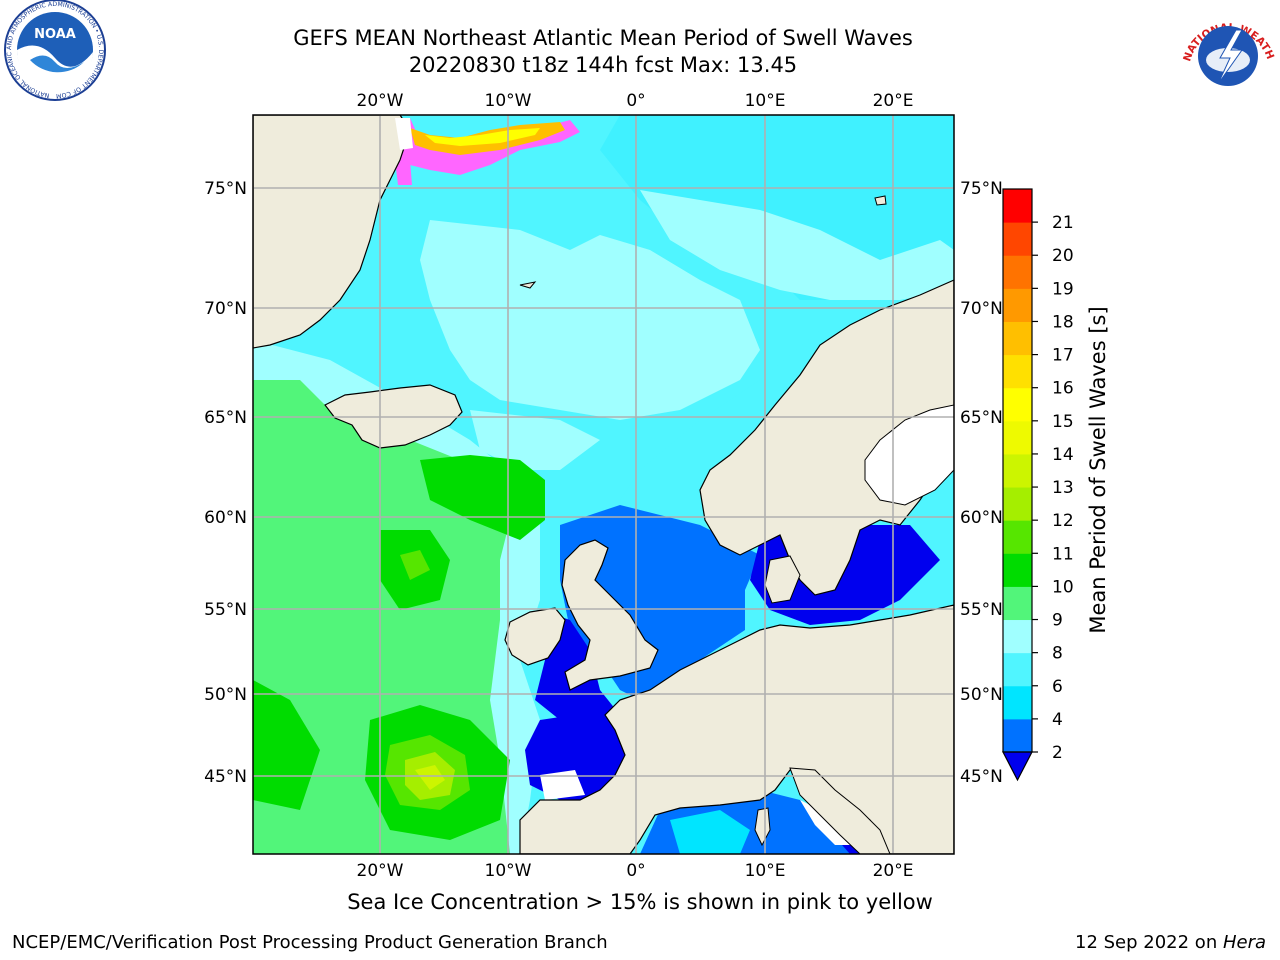 The width and height of the screenshot is (1280, 960). Describe the element at coordinates (1063, 455) in the screenshot. I see `colorbar-tick-label: 14` at that location.